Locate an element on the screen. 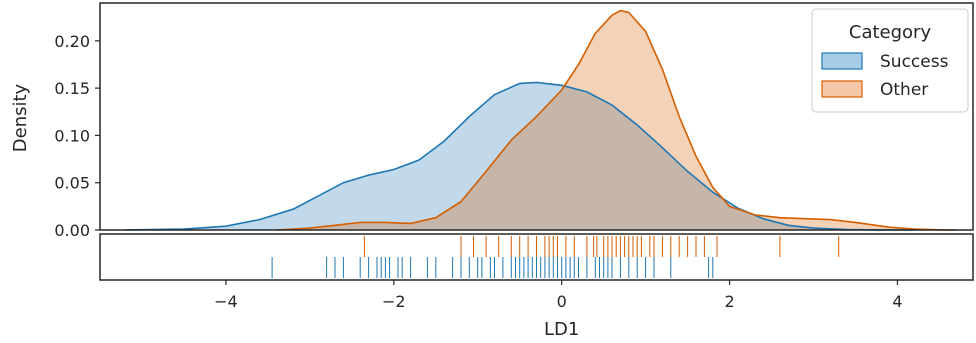 The image size is (976, 343). x-axis-ticks: −4 −2 0 2 4 is located at coordinates (558, 295).